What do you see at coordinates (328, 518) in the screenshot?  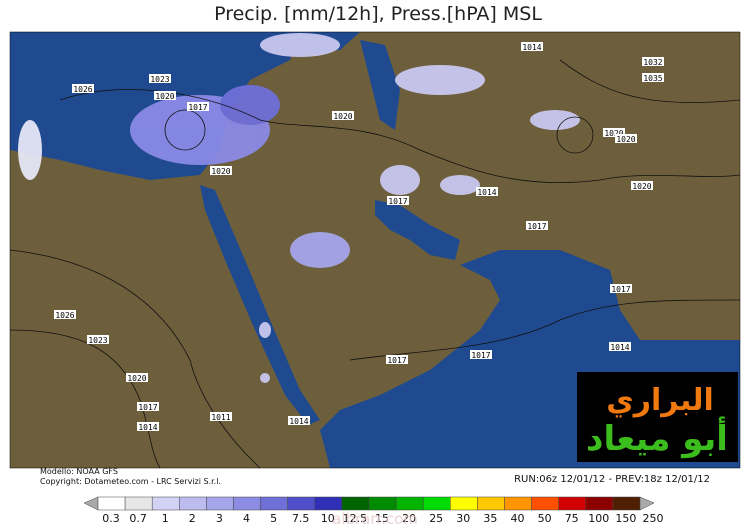 I see `colorbar-label: 10` at bounding box center [328, 518].